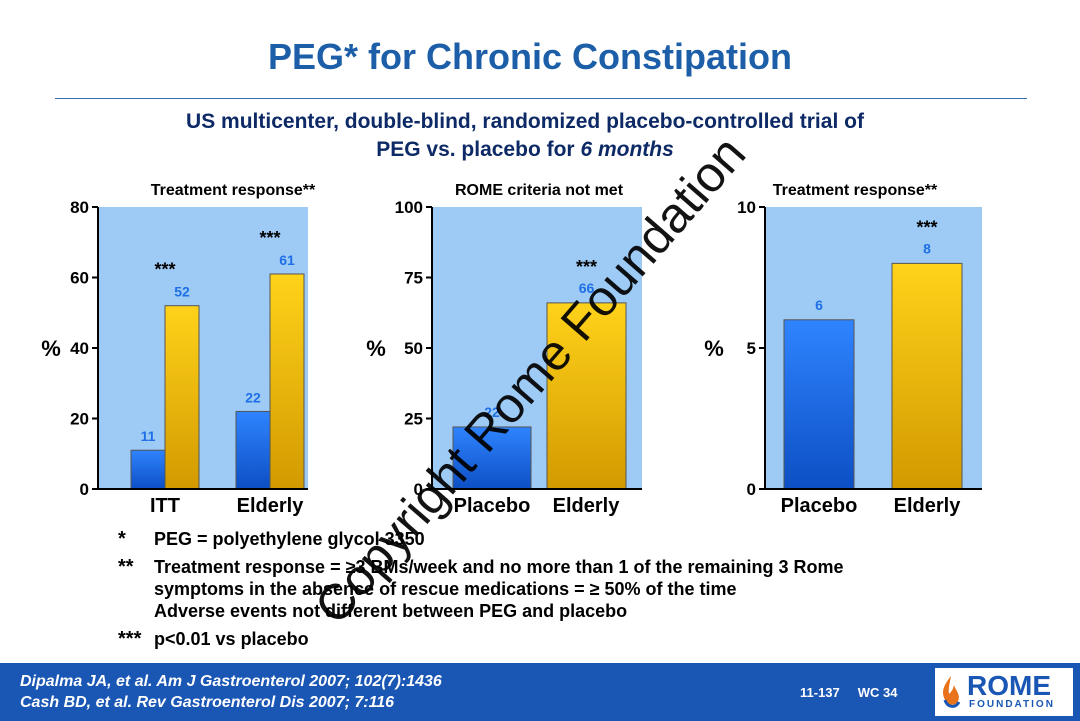 The image size is (1080, 721). What do you see at coordinates (539, 190) in the screenshot?
I see `chart-title: ROME criteria not met` at bounding box center [539, 190].